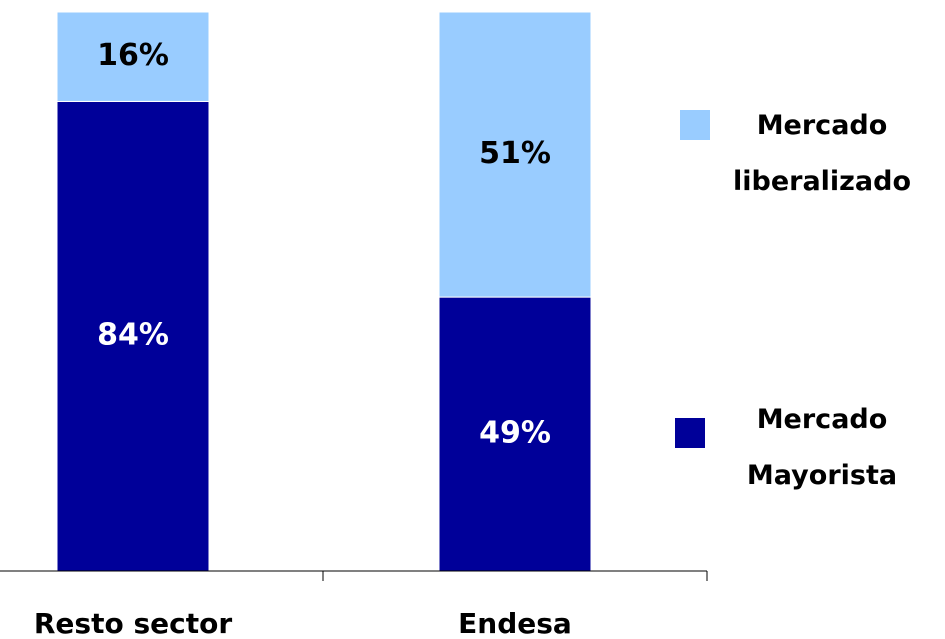 This screenshot has width=945, height=639. What do you see at coordinates (822, 447) in the screenshot?
I see `legend-label: Mercado Mayorista` at bounding box center [822, 447].